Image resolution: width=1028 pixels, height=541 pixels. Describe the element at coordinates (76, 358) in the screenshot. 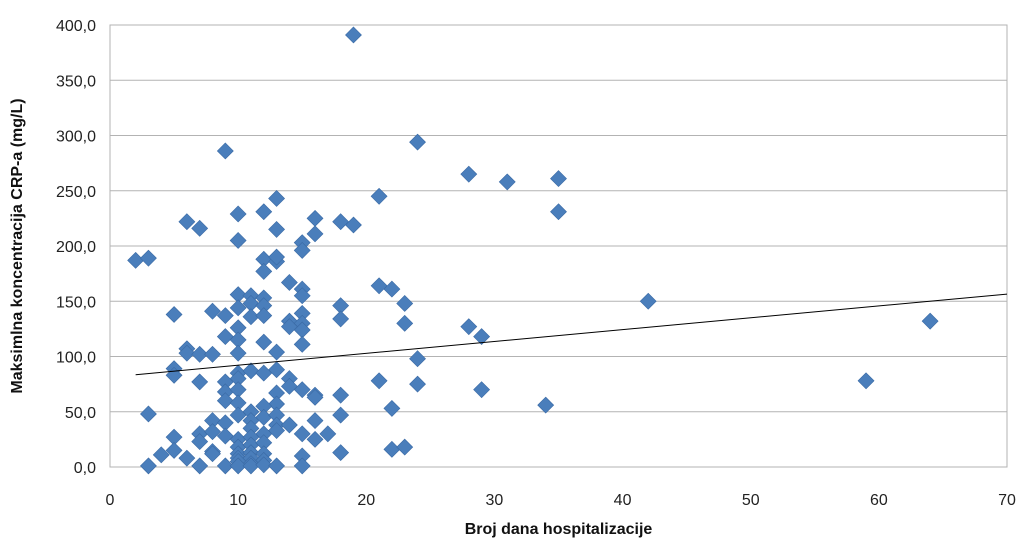

I see `y-tick-label: 100,0` at that location.